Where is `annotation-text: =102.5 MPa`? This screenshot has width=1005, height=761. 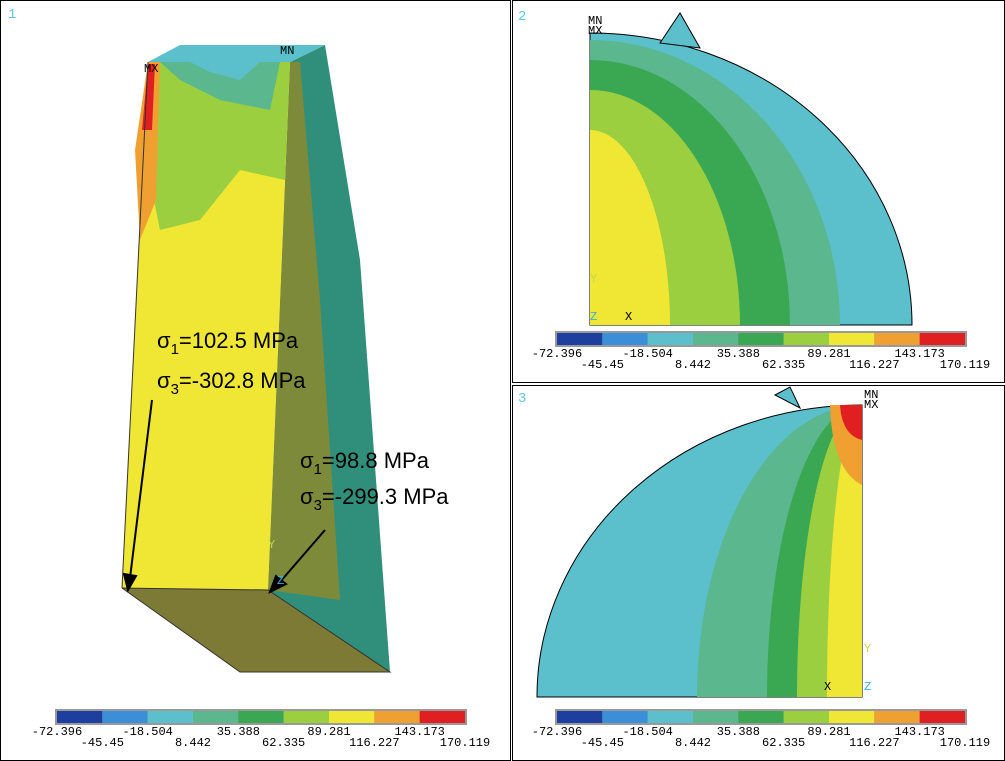 annotation-text: =102.5 MPa is located at coordinates (239, 340).